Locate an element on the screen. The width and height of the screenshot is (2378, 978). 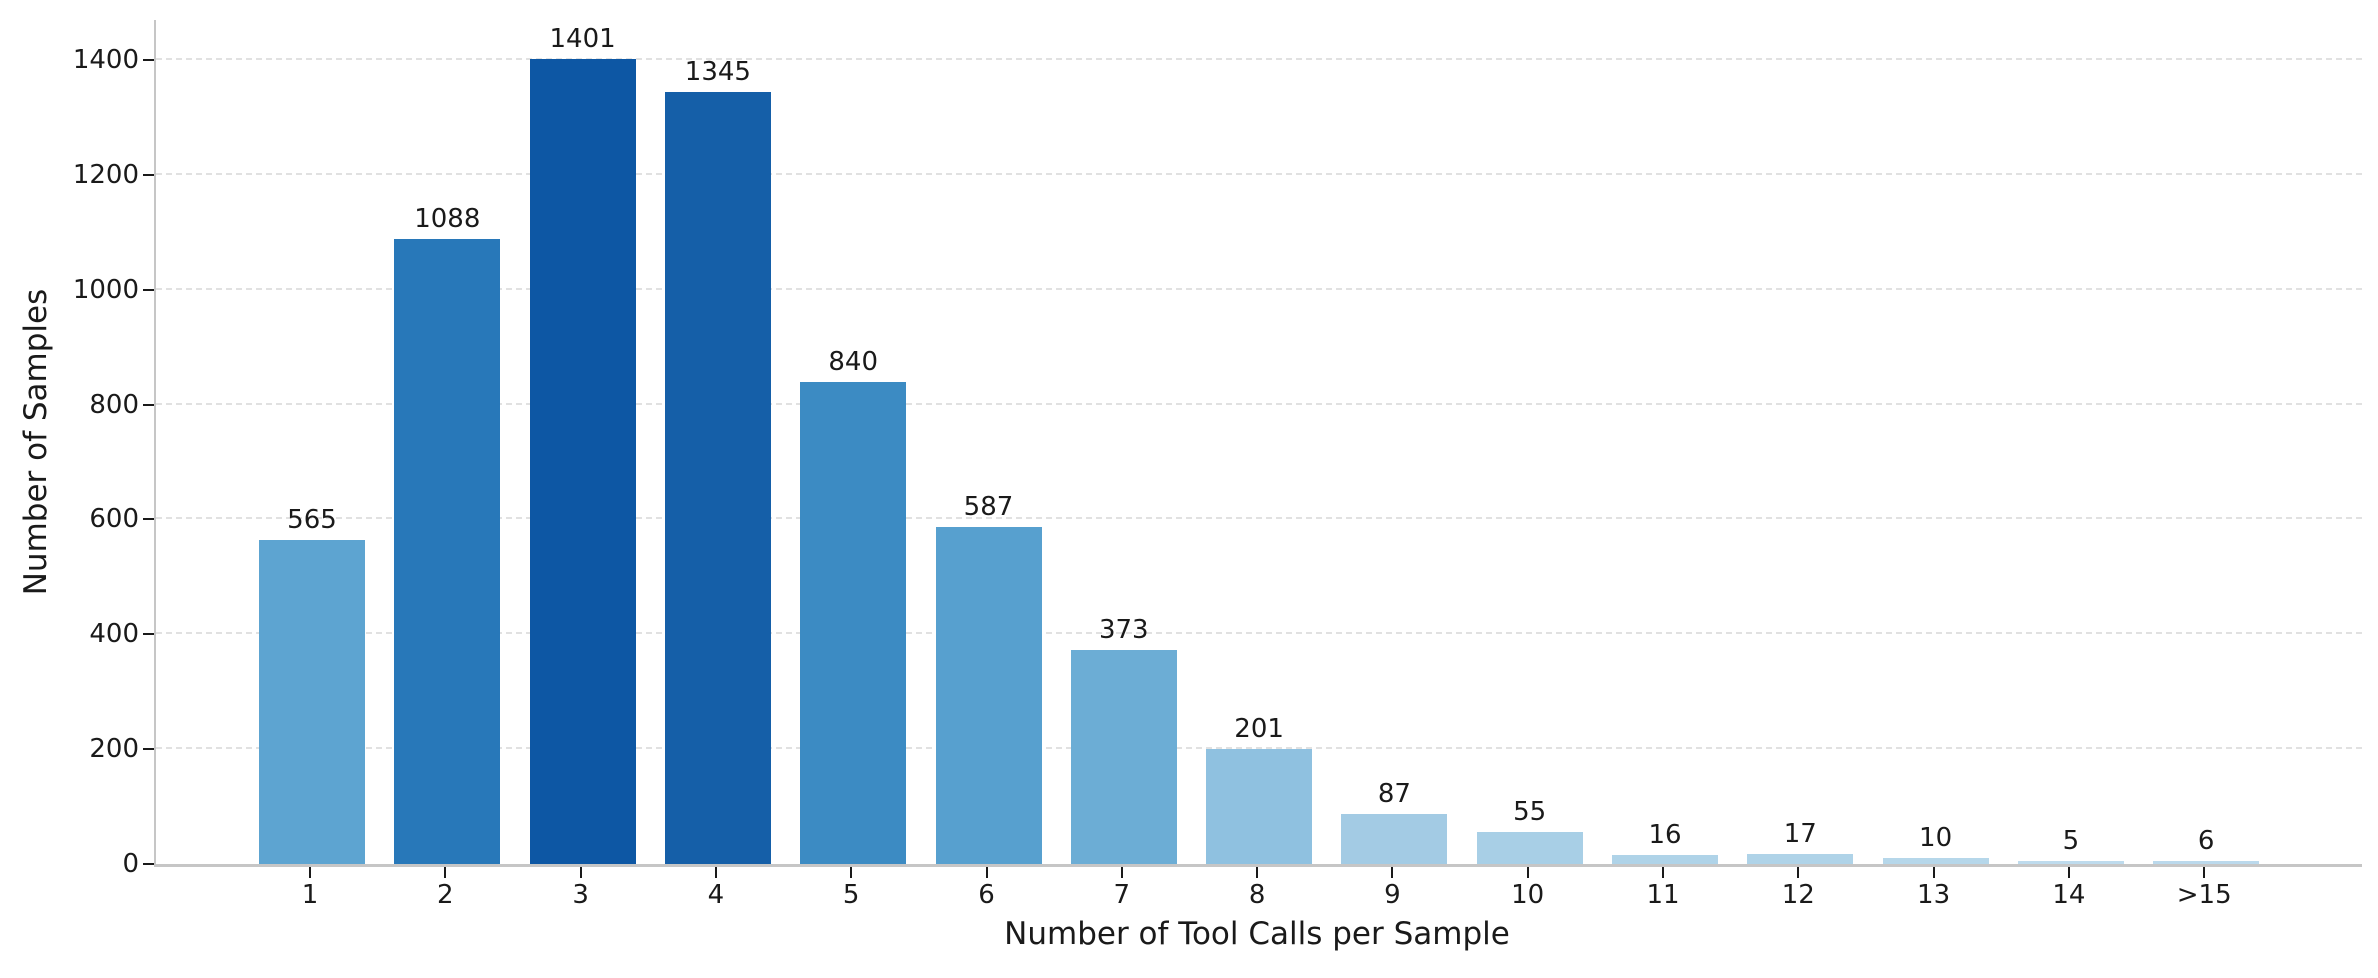
bar-value-label-11: 16 is located at coordinates (1665, 834).